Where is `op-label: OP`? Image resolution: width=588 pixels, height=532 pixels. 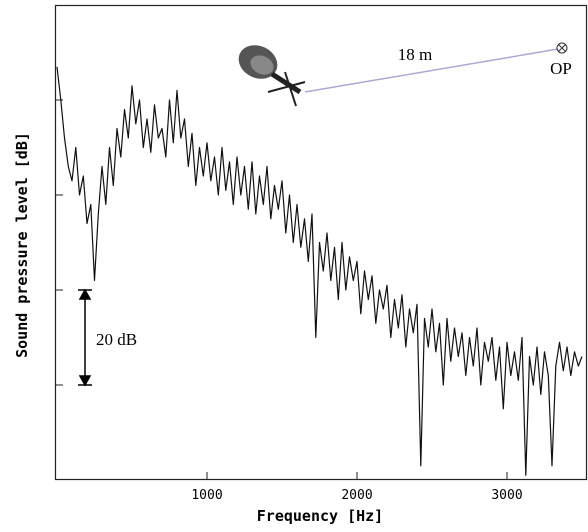
op-label: OP is located at coordinates (561, 68).